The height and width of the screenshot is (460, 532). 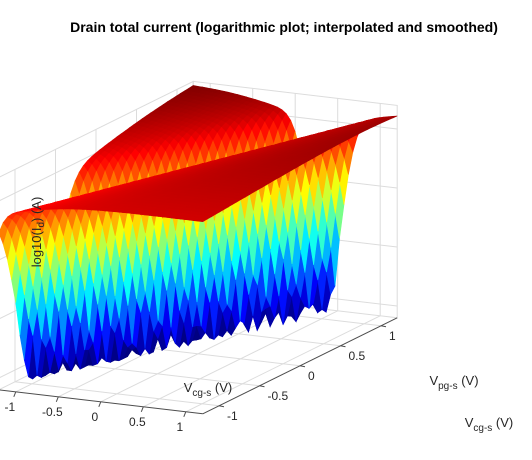 I want to click on surface-patch, so click(x=202, y=220).